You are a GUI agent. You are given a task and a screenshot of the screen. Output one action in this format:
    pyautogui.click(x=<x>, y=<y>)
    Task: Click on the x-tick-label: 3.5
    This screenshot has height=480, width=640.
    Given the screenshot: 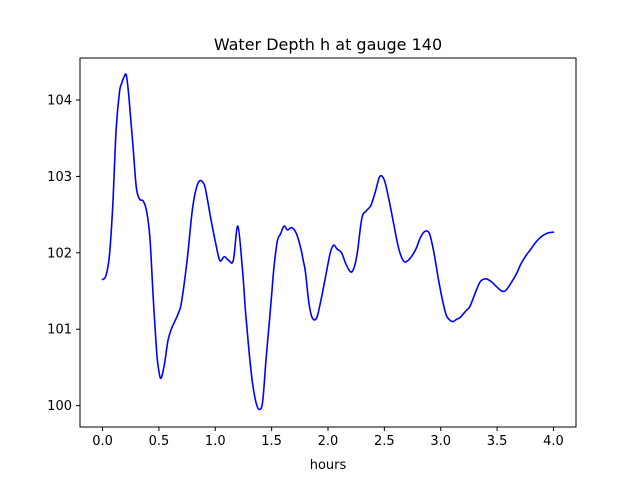 What is the action you would take?
    pyautogui.click(x=497, y=441)
    